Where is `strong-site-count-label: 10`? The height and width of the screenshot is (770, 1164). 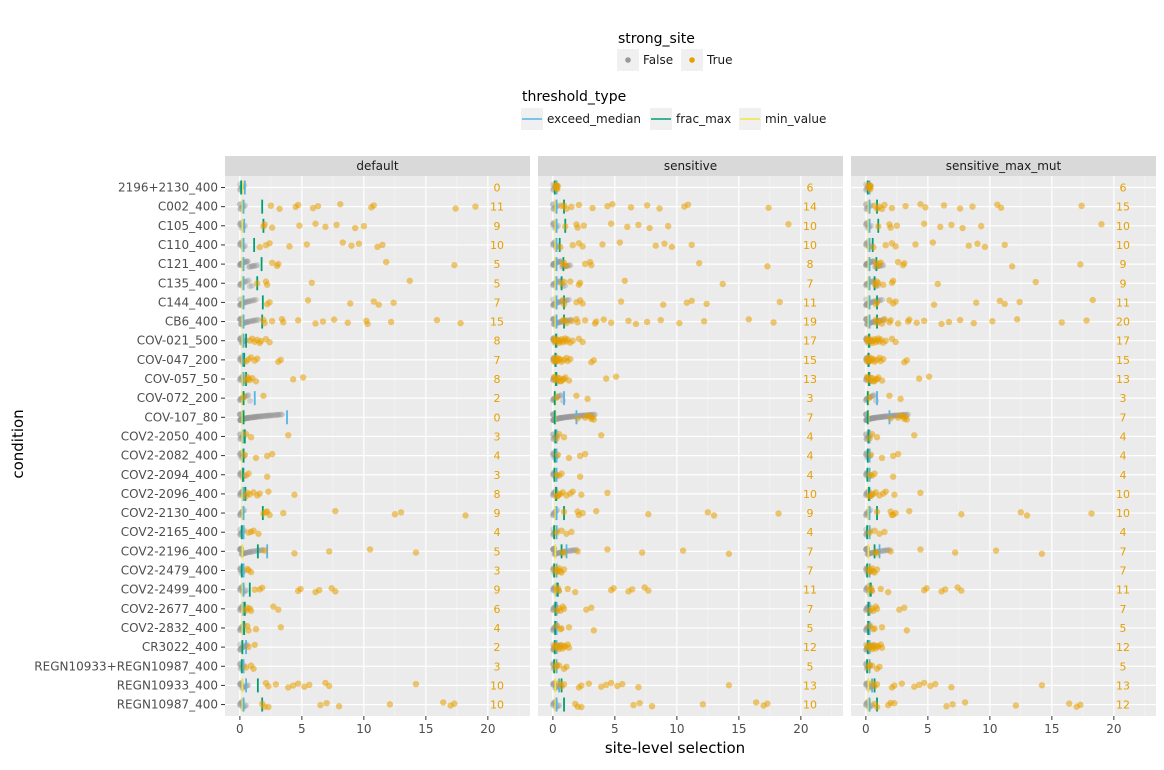 strong-site-count-label: 10 is located at coordinates (810, 226).